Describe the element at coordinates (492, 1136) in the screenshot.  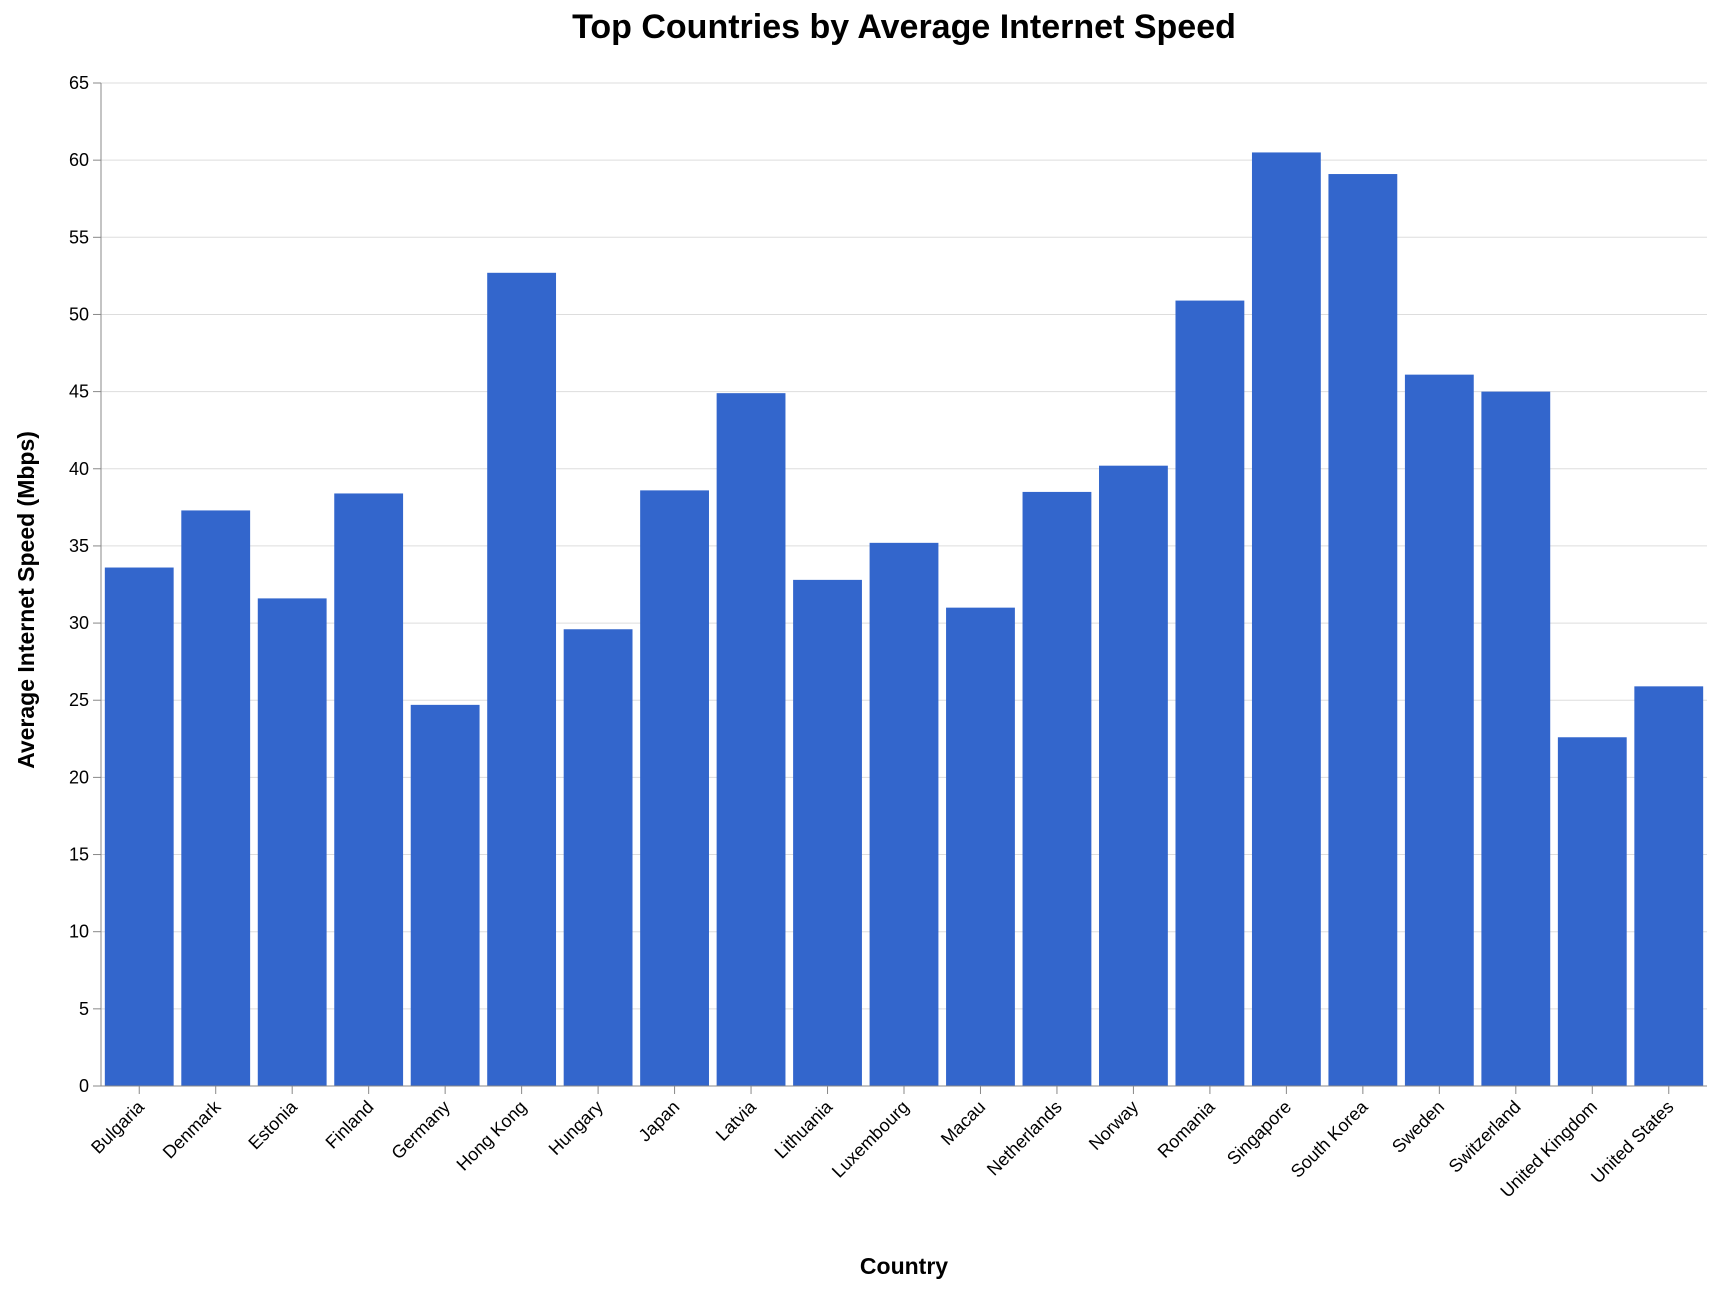
I see `x-tick-label: Hong Kong` at that location.